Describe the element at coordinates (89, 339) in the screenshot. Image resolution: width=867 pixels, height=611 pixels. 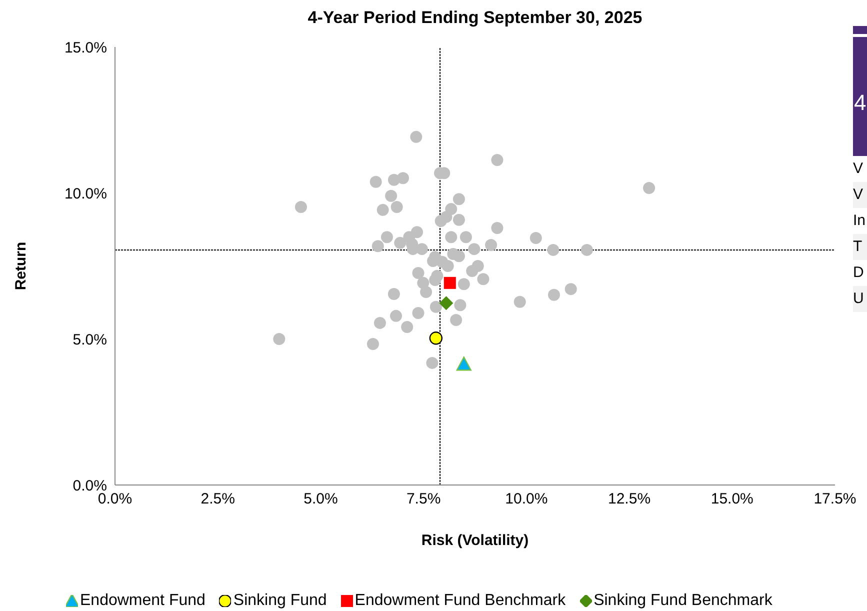
I see `y-tick-label: 5.0%` at that location.